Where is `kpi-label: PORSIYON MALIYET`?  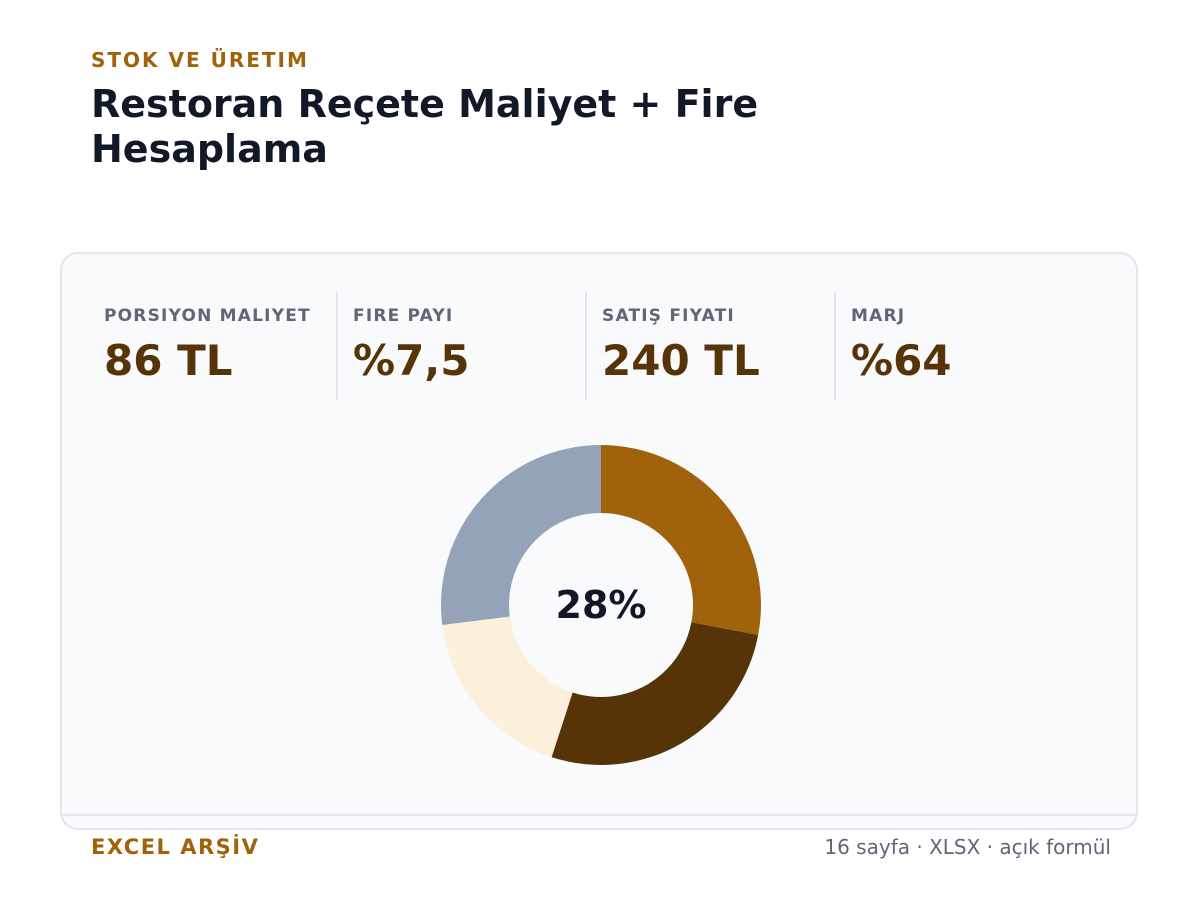
kpi-label: PORSIYON MALIYET is located at coordinates (207, 316).